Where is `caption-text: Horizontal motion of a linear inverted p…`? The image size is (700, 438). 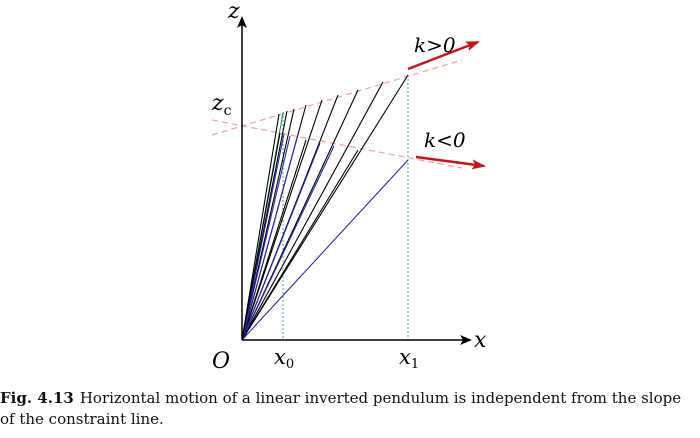 caption-text: Horizontal motion of a linear inverted p… is located at coordinates (341, 408).